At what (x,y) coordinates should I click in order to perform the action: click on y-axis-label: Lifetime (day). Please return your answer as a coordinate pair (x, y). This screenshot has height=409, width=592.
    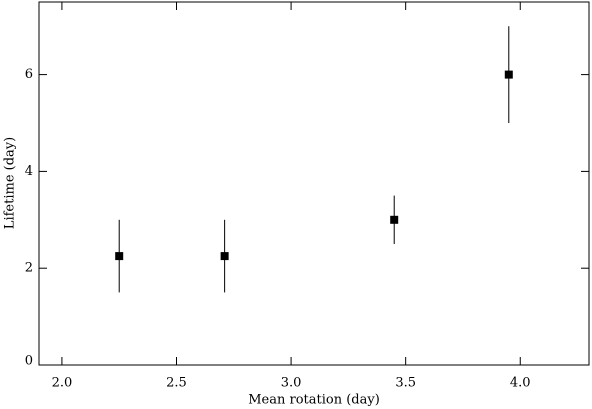
    Looking at the image, I should click on (10, 183).